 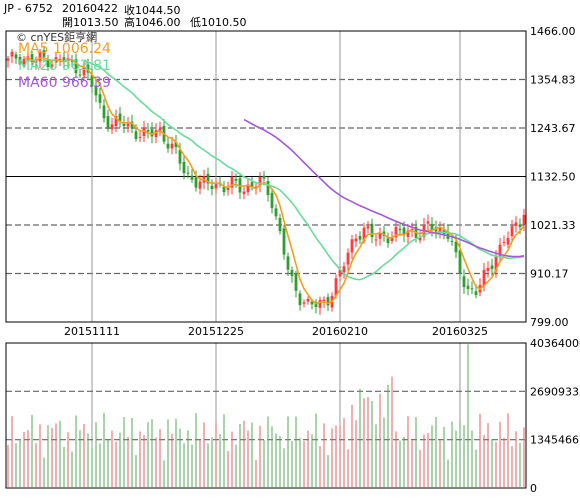 I want to click on ma60-line, so click(x=384, y=188).